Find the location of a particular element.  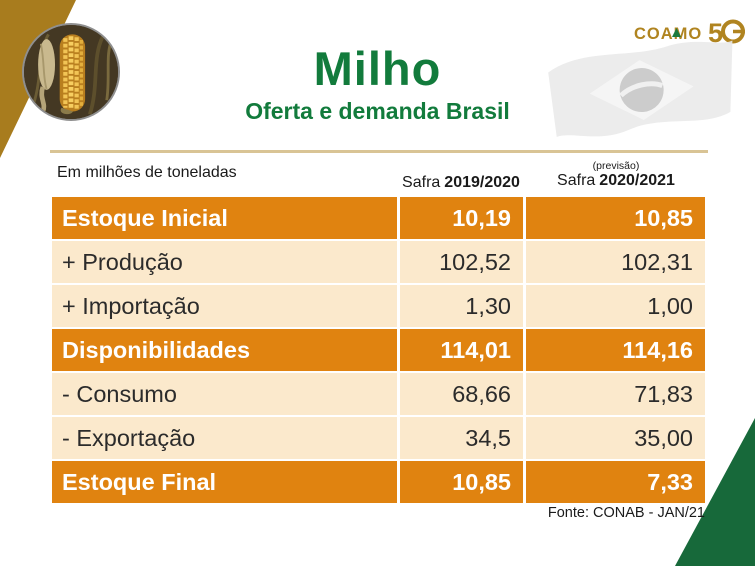

row-value-2020-2021: 35,00 is located at coordinates (615, 438).